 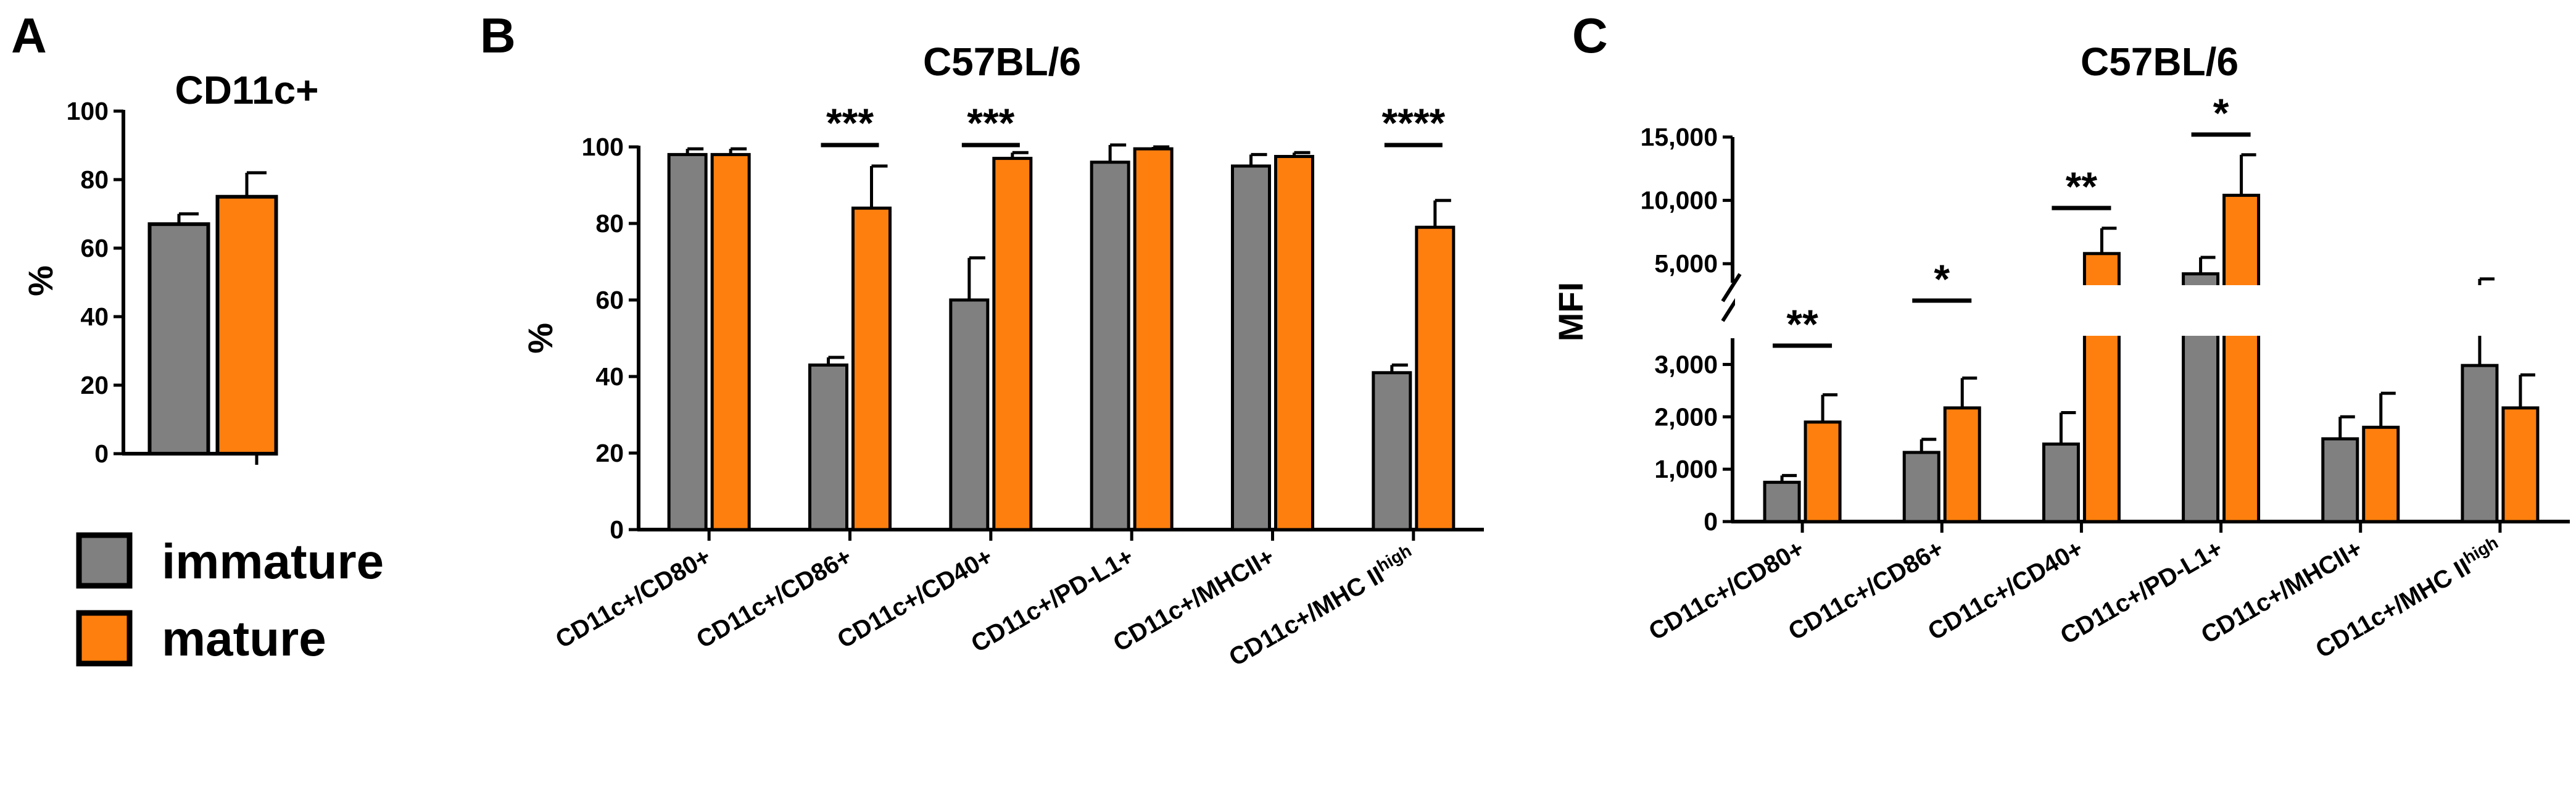 What do you see at coordinates (104, 639) in the screenshot?
I see `legend-swatch-mature` at bounding box center [104, 639].